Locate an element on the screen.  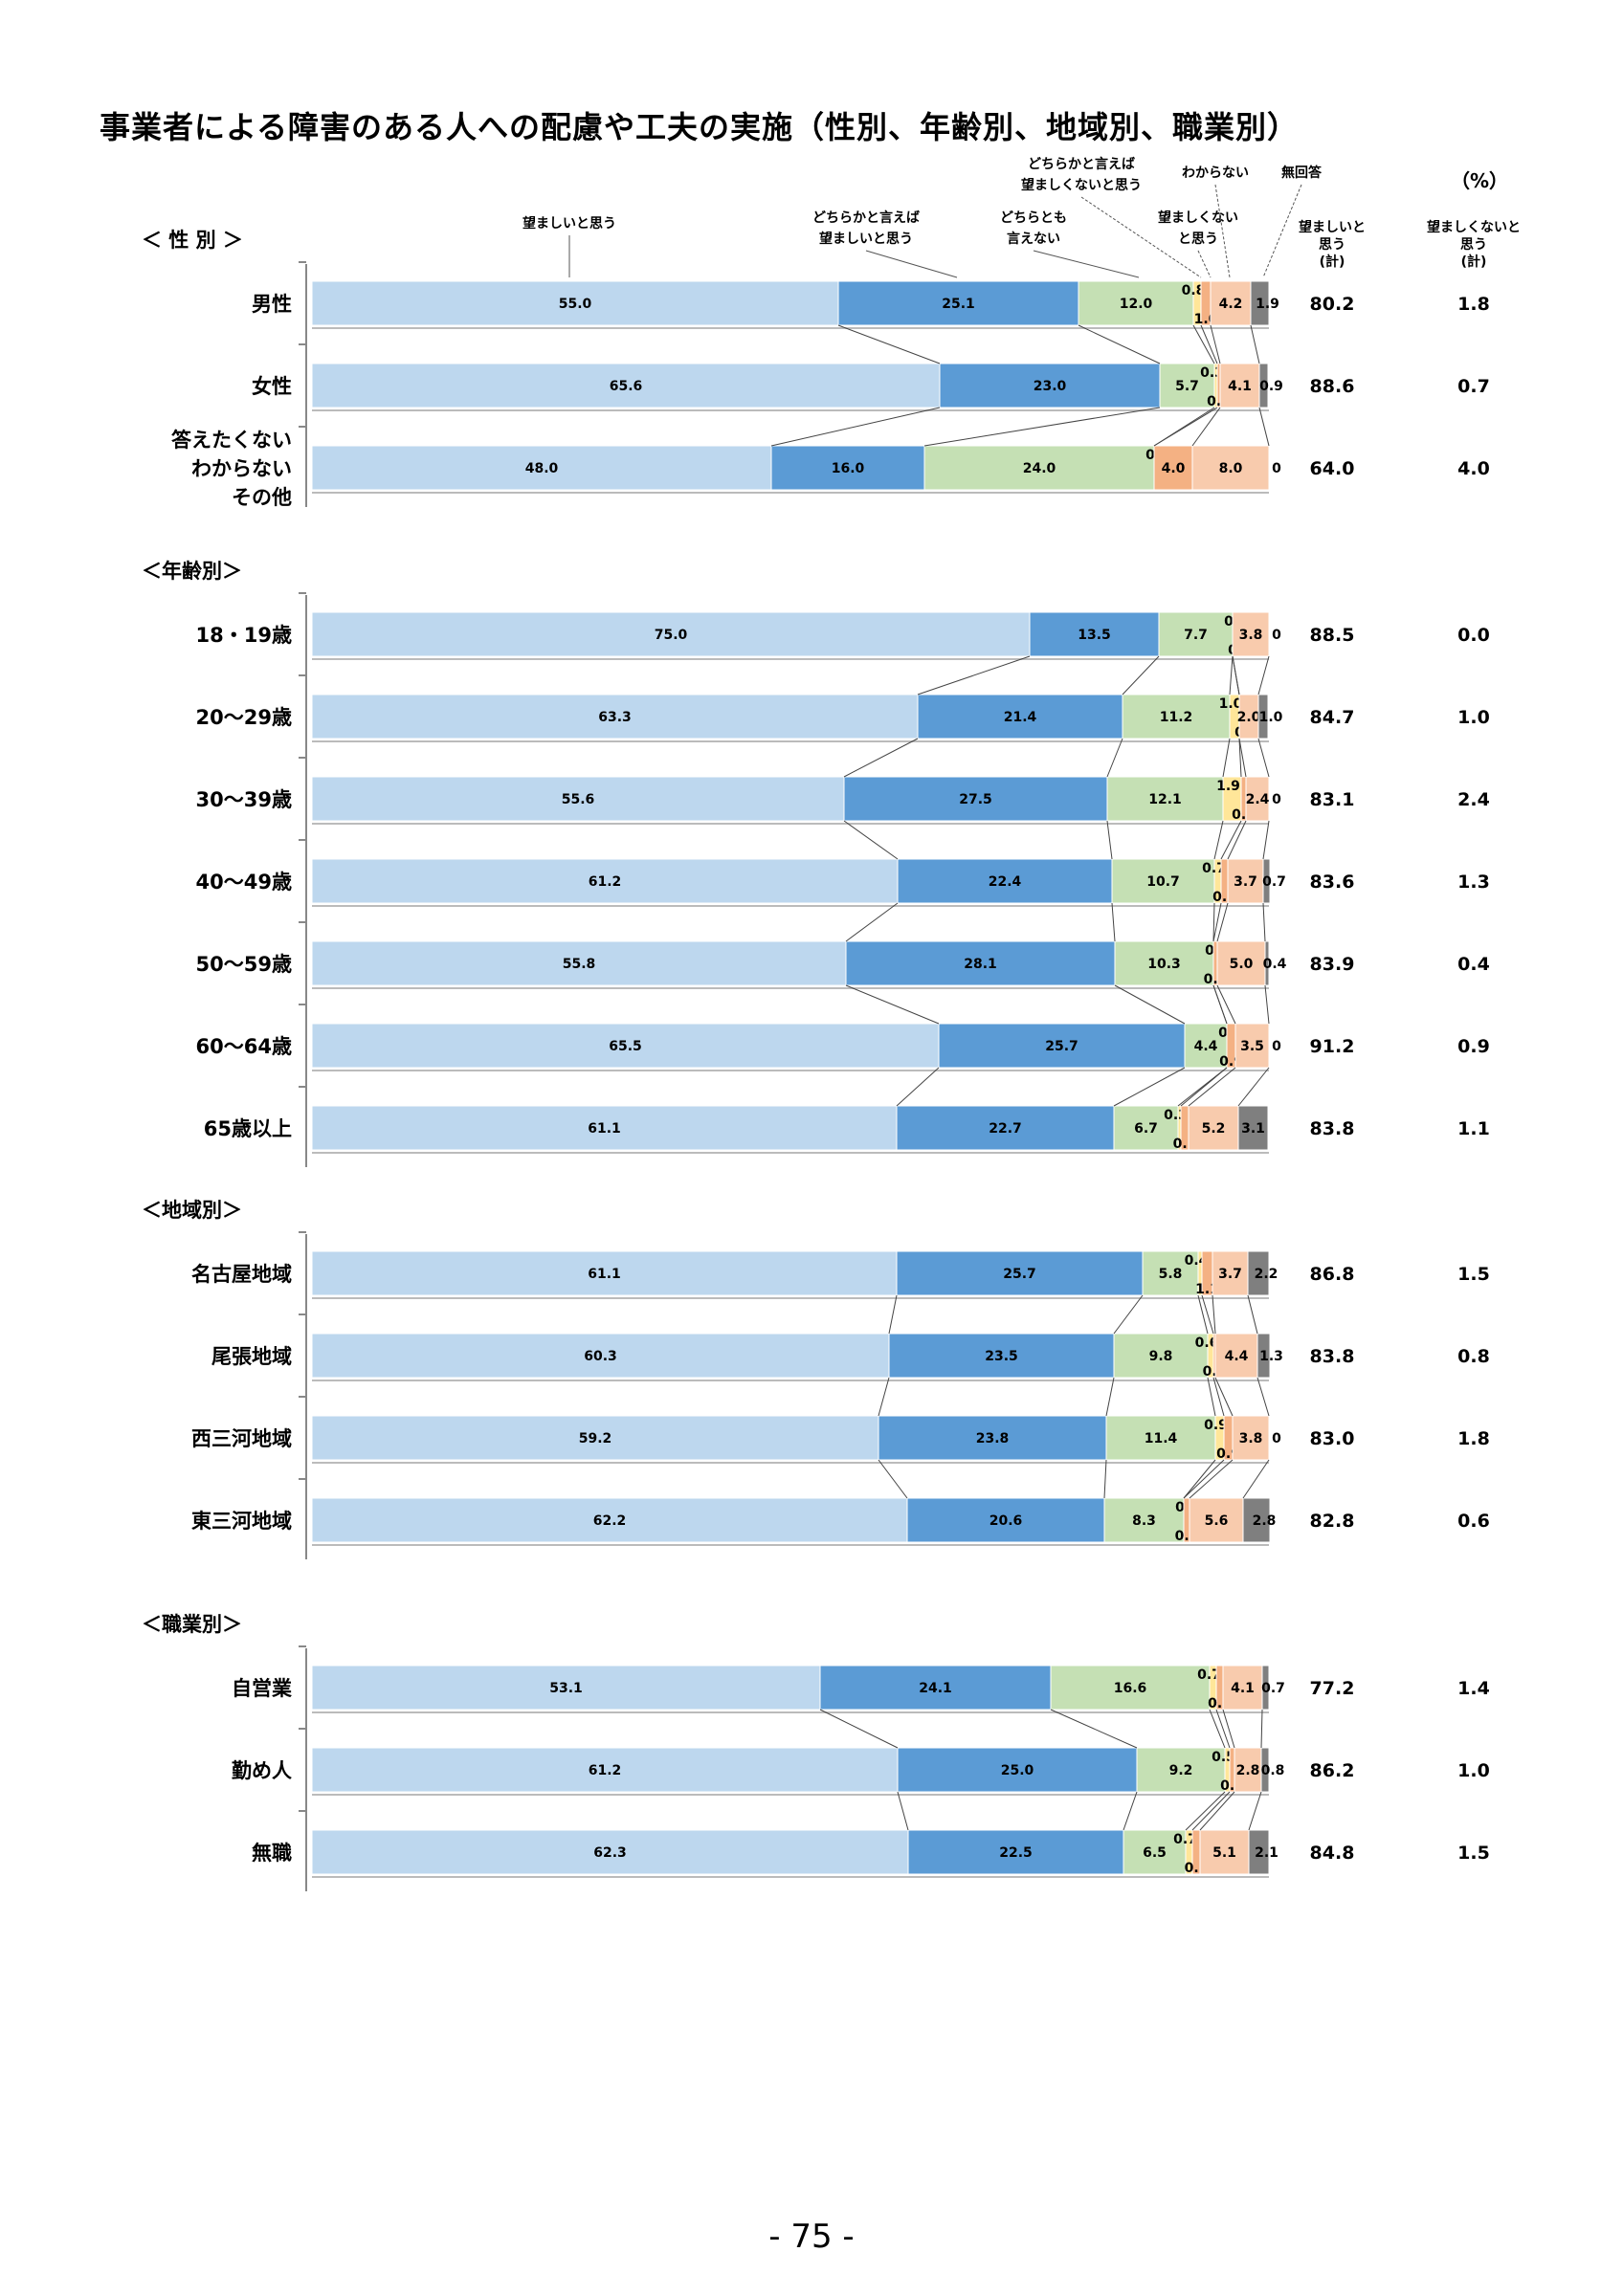
page-title: 事業者による障害のある人への配慮や工夫の実施（性別、年齢別、地域別、職業別） is located at coordinates (700, 127).